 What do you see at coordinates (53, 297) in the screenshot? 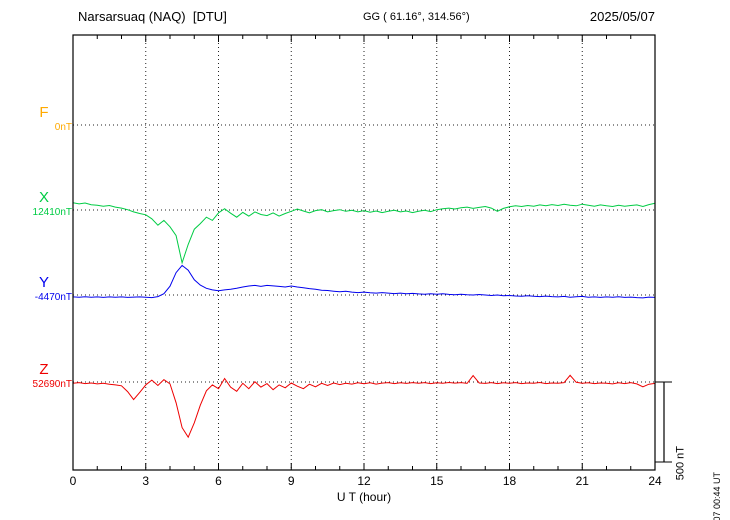
I see `component-baseline-y: -4470nT` at bounding box center [53, 297].